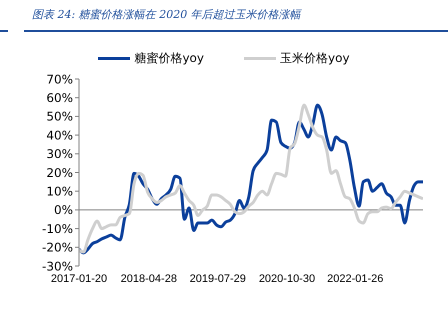 This screenshot has width=448, height=324. What do you see at coordinates (59, 173) in the screenshot?
I see `y-tick-label: 20%` at bounding box center [59, 173].